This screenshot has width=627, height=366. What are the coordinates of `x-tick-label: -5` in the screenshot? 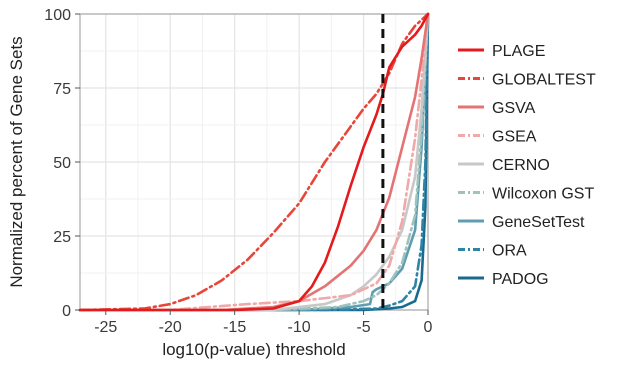 It's located at (363, 327).